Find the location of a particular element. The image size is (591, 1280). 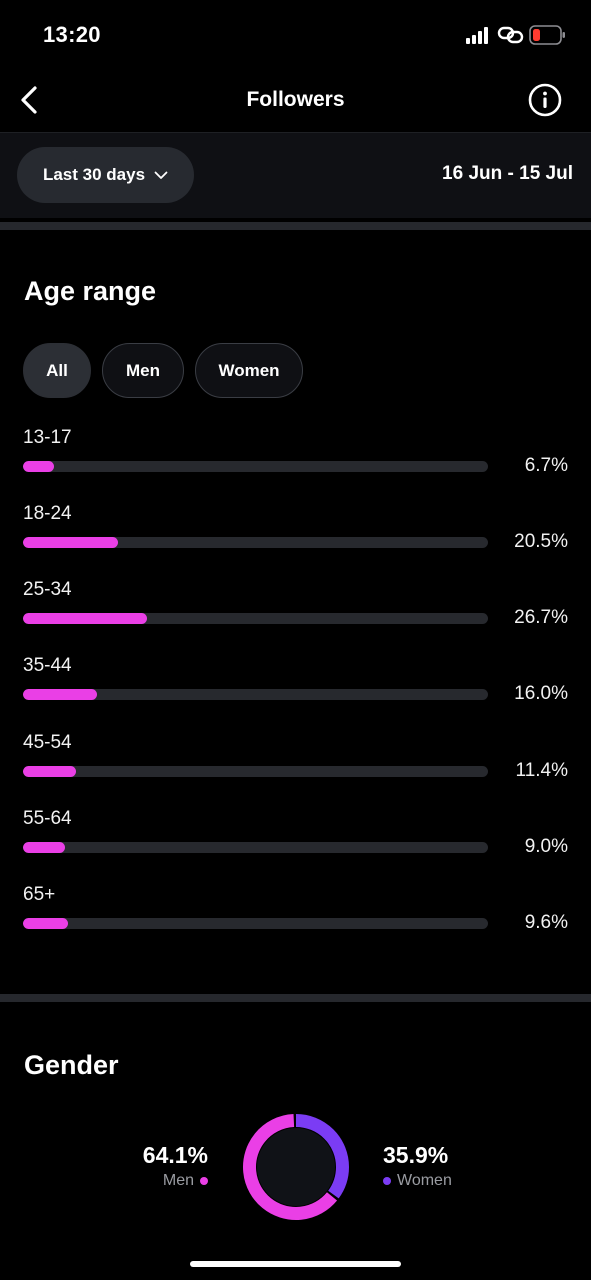

chip-all: All is located at coordinates (57, 370).